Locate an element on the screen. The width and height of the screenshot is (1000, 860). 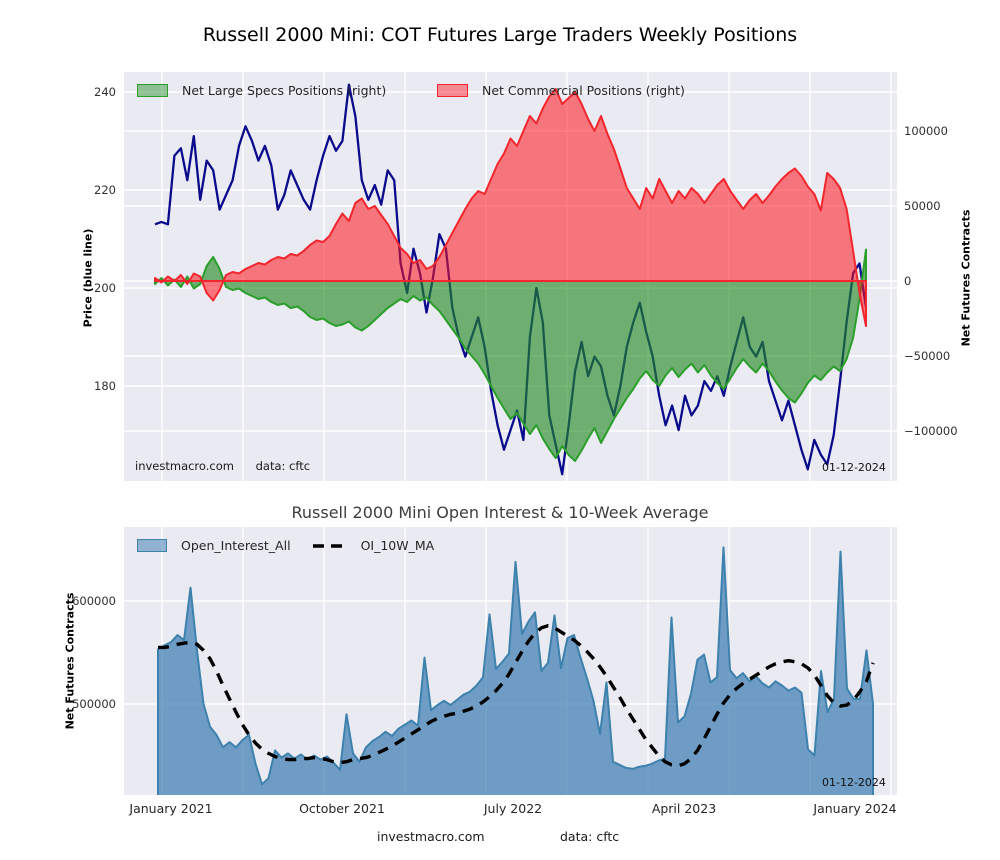
open-interest-legend-label: Open_Interest_All is located at coordinates (236, 545).